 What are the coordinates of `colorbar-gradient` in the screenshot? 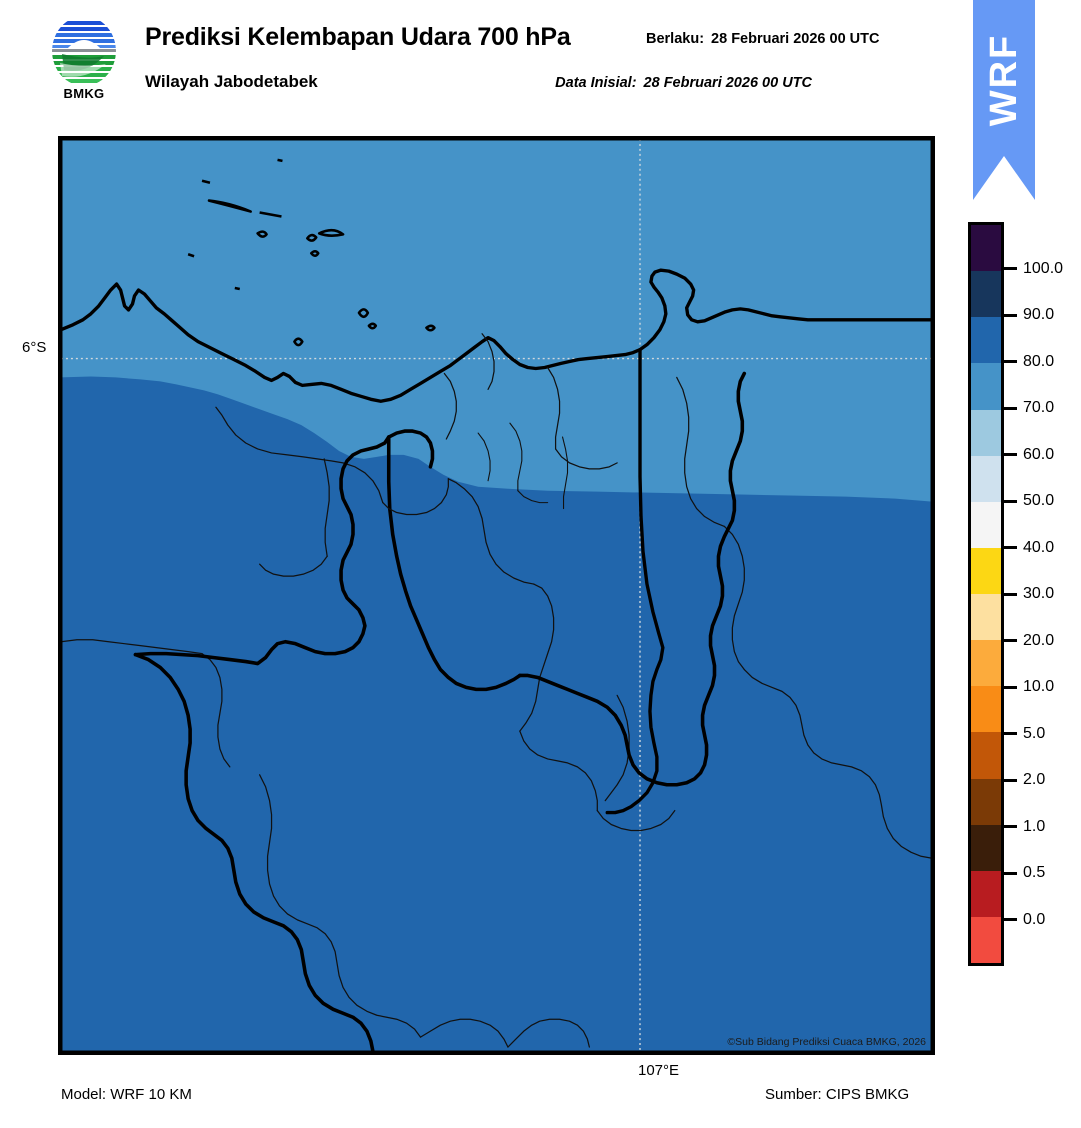 It's located at (986, 594).